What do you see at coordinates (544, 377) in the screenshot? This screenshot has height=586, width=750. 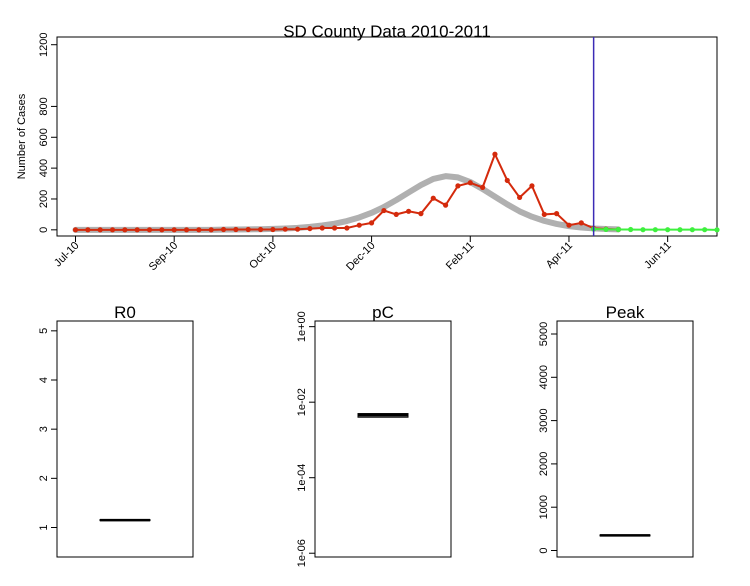 I see `y-tick-label: 4000` at bounding box center [544, 377].